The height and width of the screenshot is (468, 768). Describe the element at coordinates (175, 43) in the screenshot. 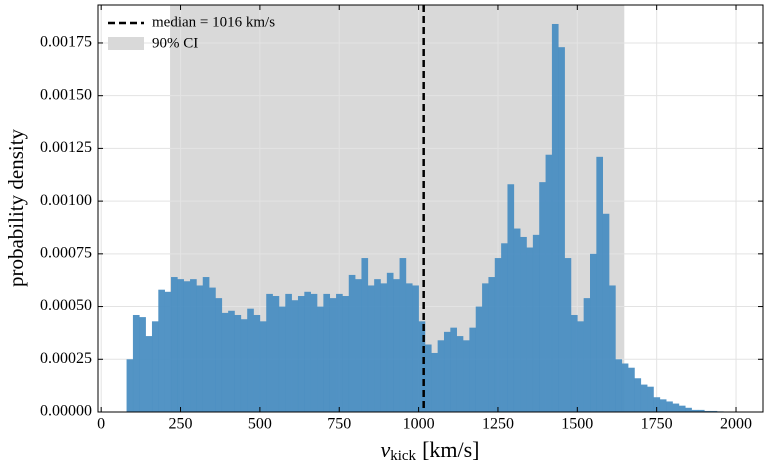

I see `legend-label: 90% CI` at that location.